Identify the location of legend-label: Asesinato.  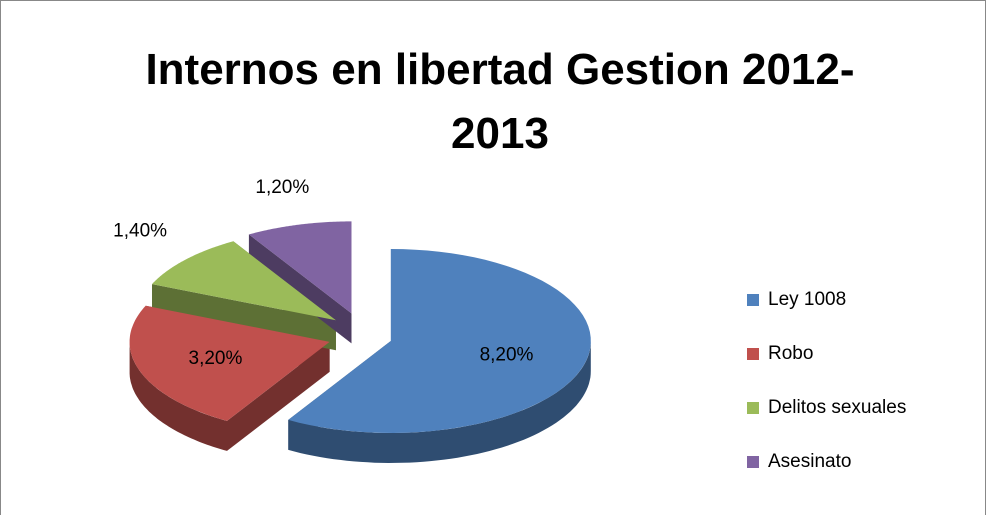
(809, 461).